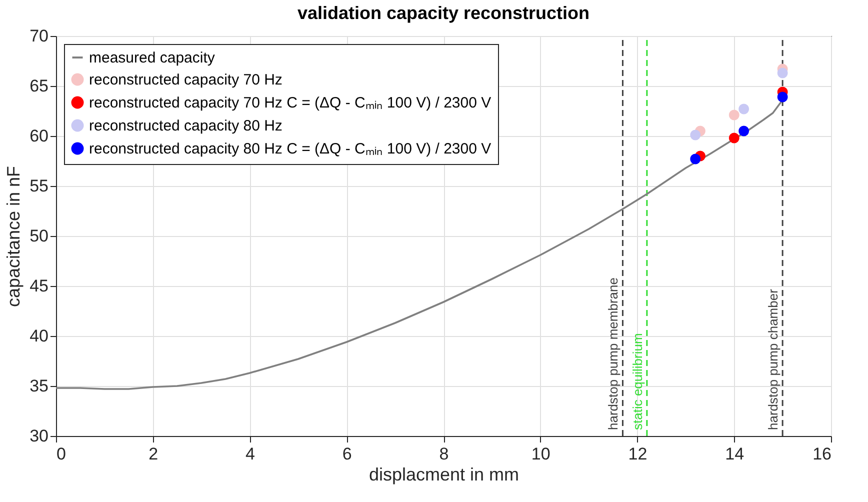 The height and width of the screenshot is (502, 868). Describe the element at coordinates (39, 36) in the screenshot. I see `y-tick-label: 70` at that location.